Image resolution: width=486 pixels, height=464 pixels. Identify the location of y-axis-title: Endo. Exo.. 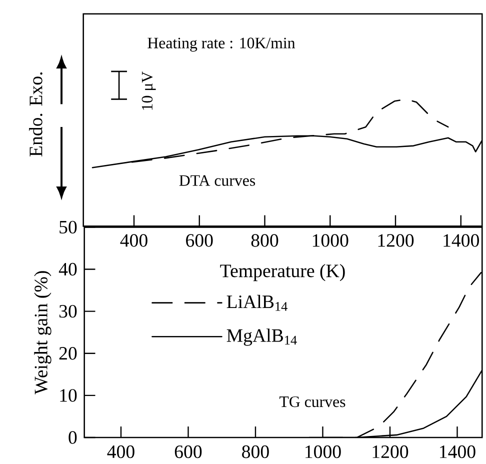
(35, 114).